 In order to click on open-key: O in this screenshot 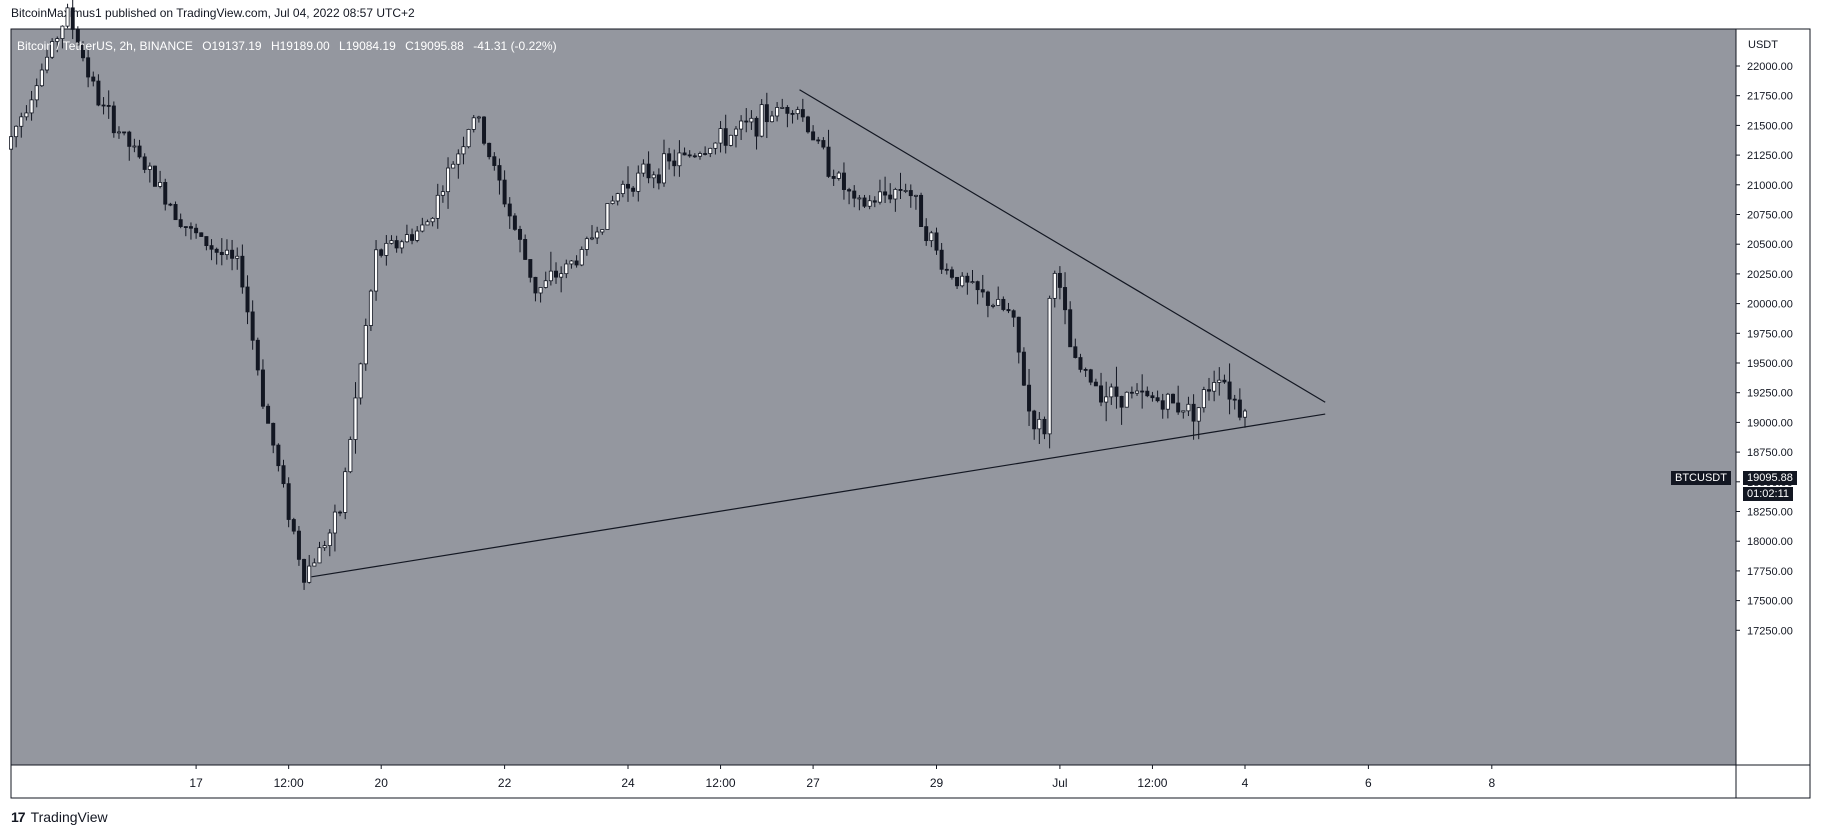, I will do `click(207, 46)`.